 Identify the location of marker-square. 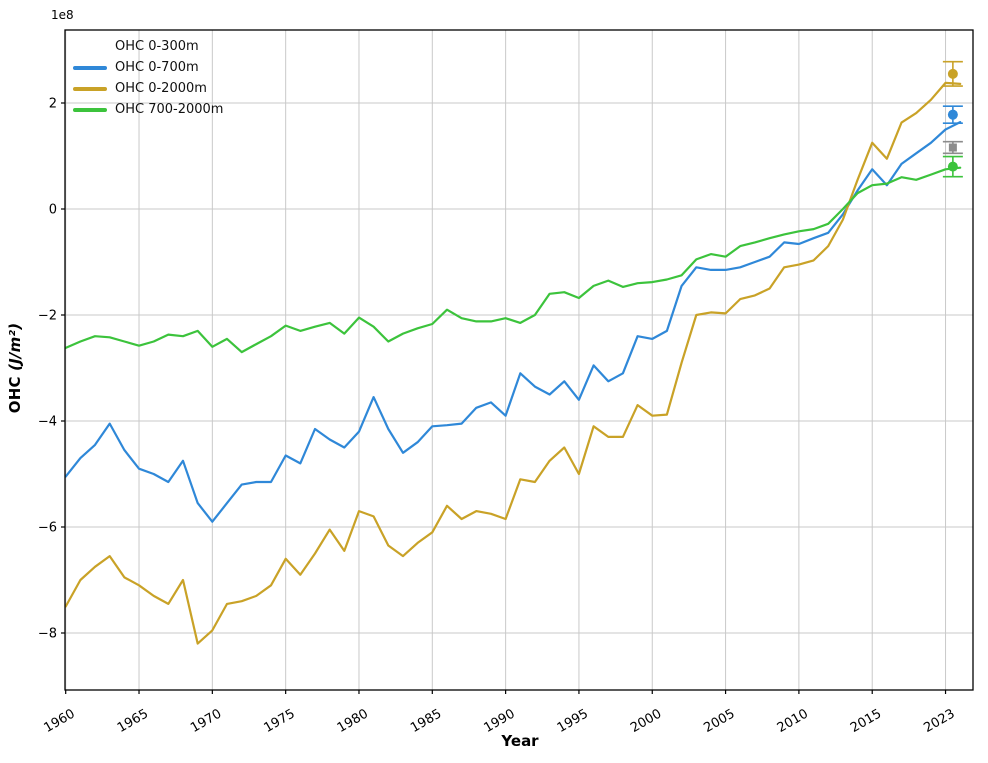
(952, 147).